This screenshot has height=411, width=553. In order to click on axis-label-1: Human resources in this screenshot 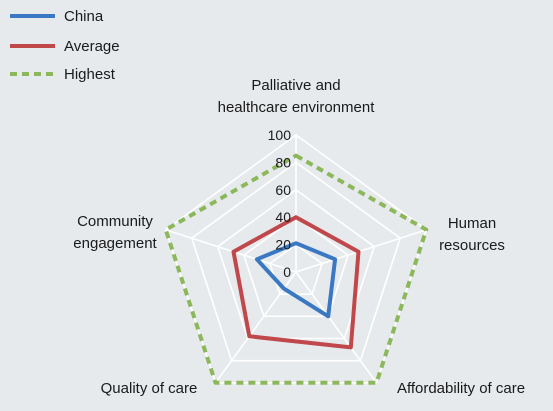, I will do `click(472, 234)`.